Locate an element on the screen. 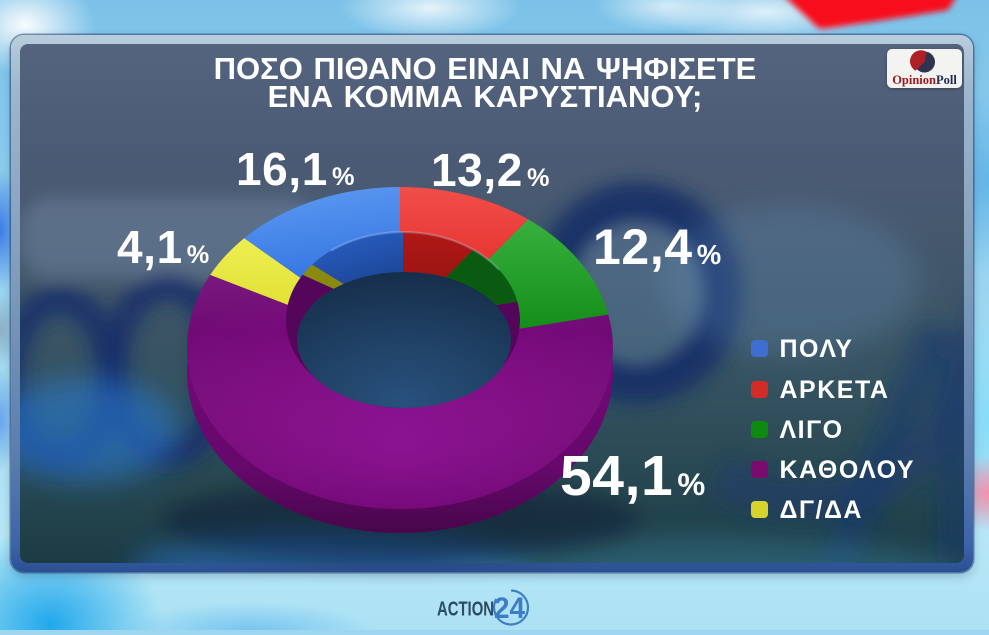  svg-text: 24 is located at coordinates (509, 608).